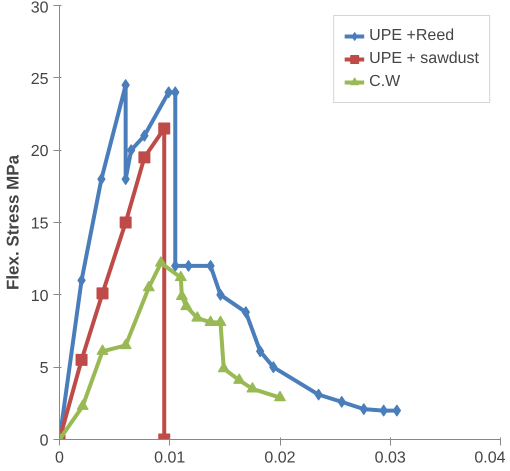 The image size is (510, 471). What do you see at coordinates (39, 8) in the screenshot?
I see `y-tick-label: 30` at bounding box center [39, 8].